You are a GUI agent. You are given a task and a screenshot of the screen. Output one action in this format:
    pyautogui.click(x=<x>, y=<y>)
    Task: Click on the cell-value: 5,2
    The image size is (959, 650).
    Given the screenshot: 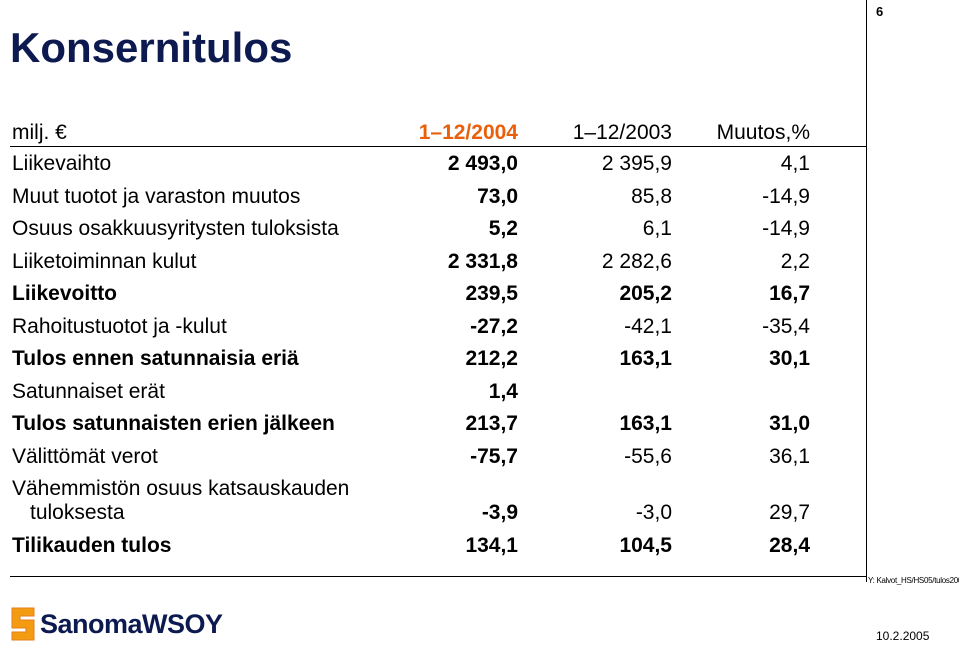 What is the action you would take?
    pyautogui.click(x=503, y=228)
    